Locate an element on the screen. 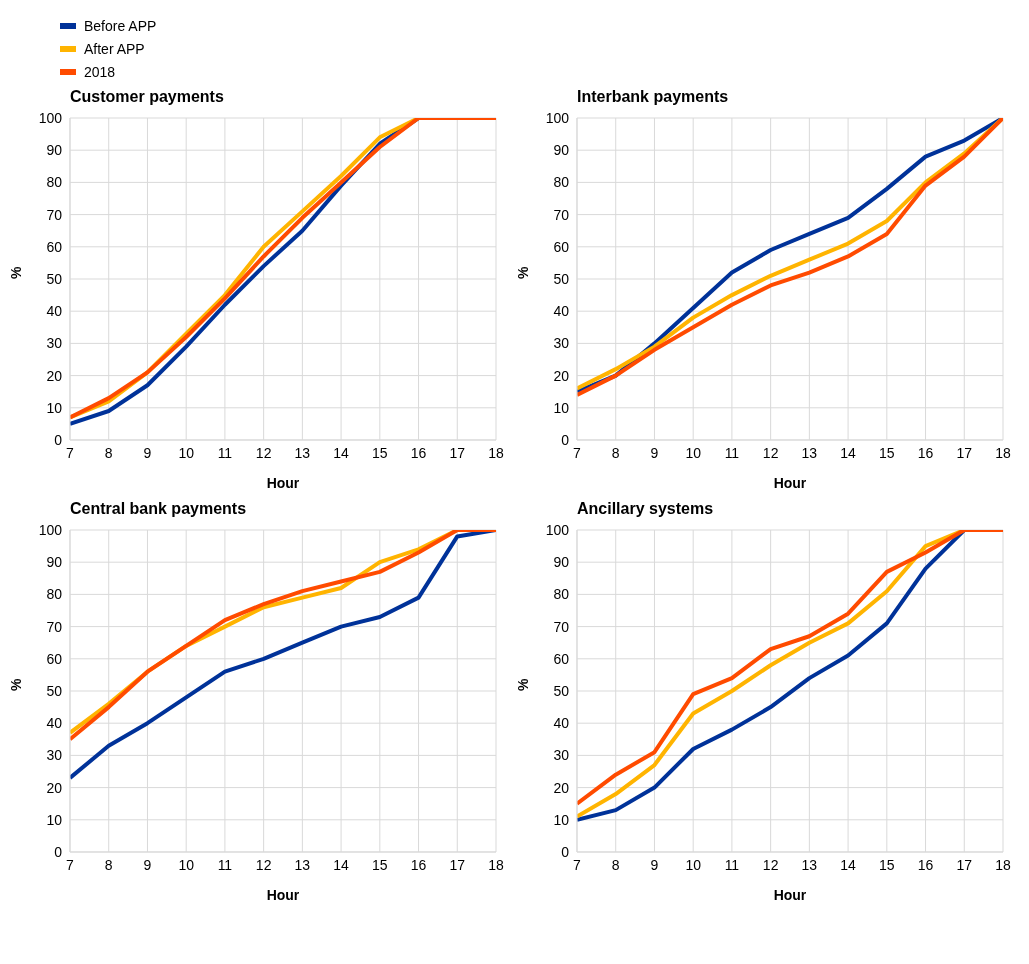 The image size is (1029, 964). legend-label: 2018 is located at coordinates (100, 71).